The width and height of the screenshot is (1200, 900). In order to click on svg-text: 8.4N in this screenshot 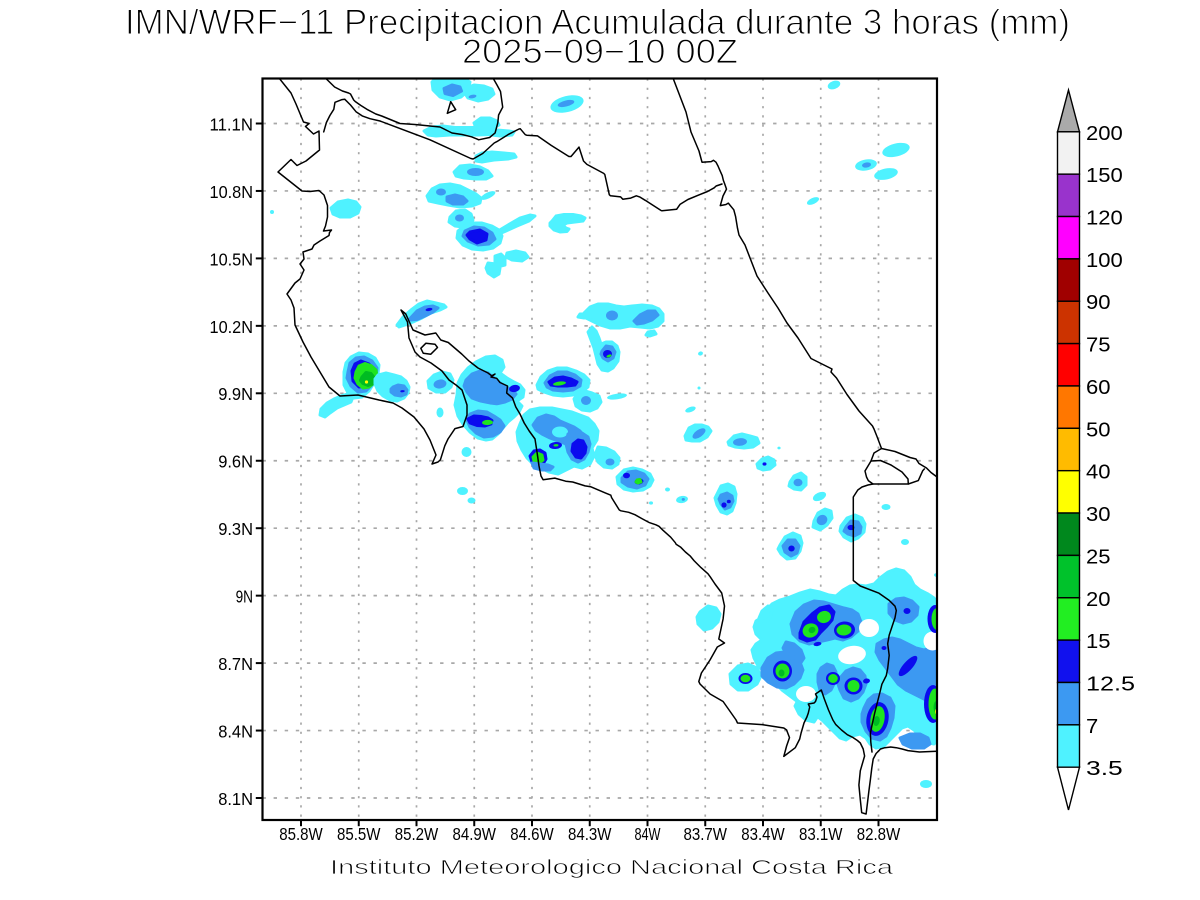, I will do `click(235, 731)`.